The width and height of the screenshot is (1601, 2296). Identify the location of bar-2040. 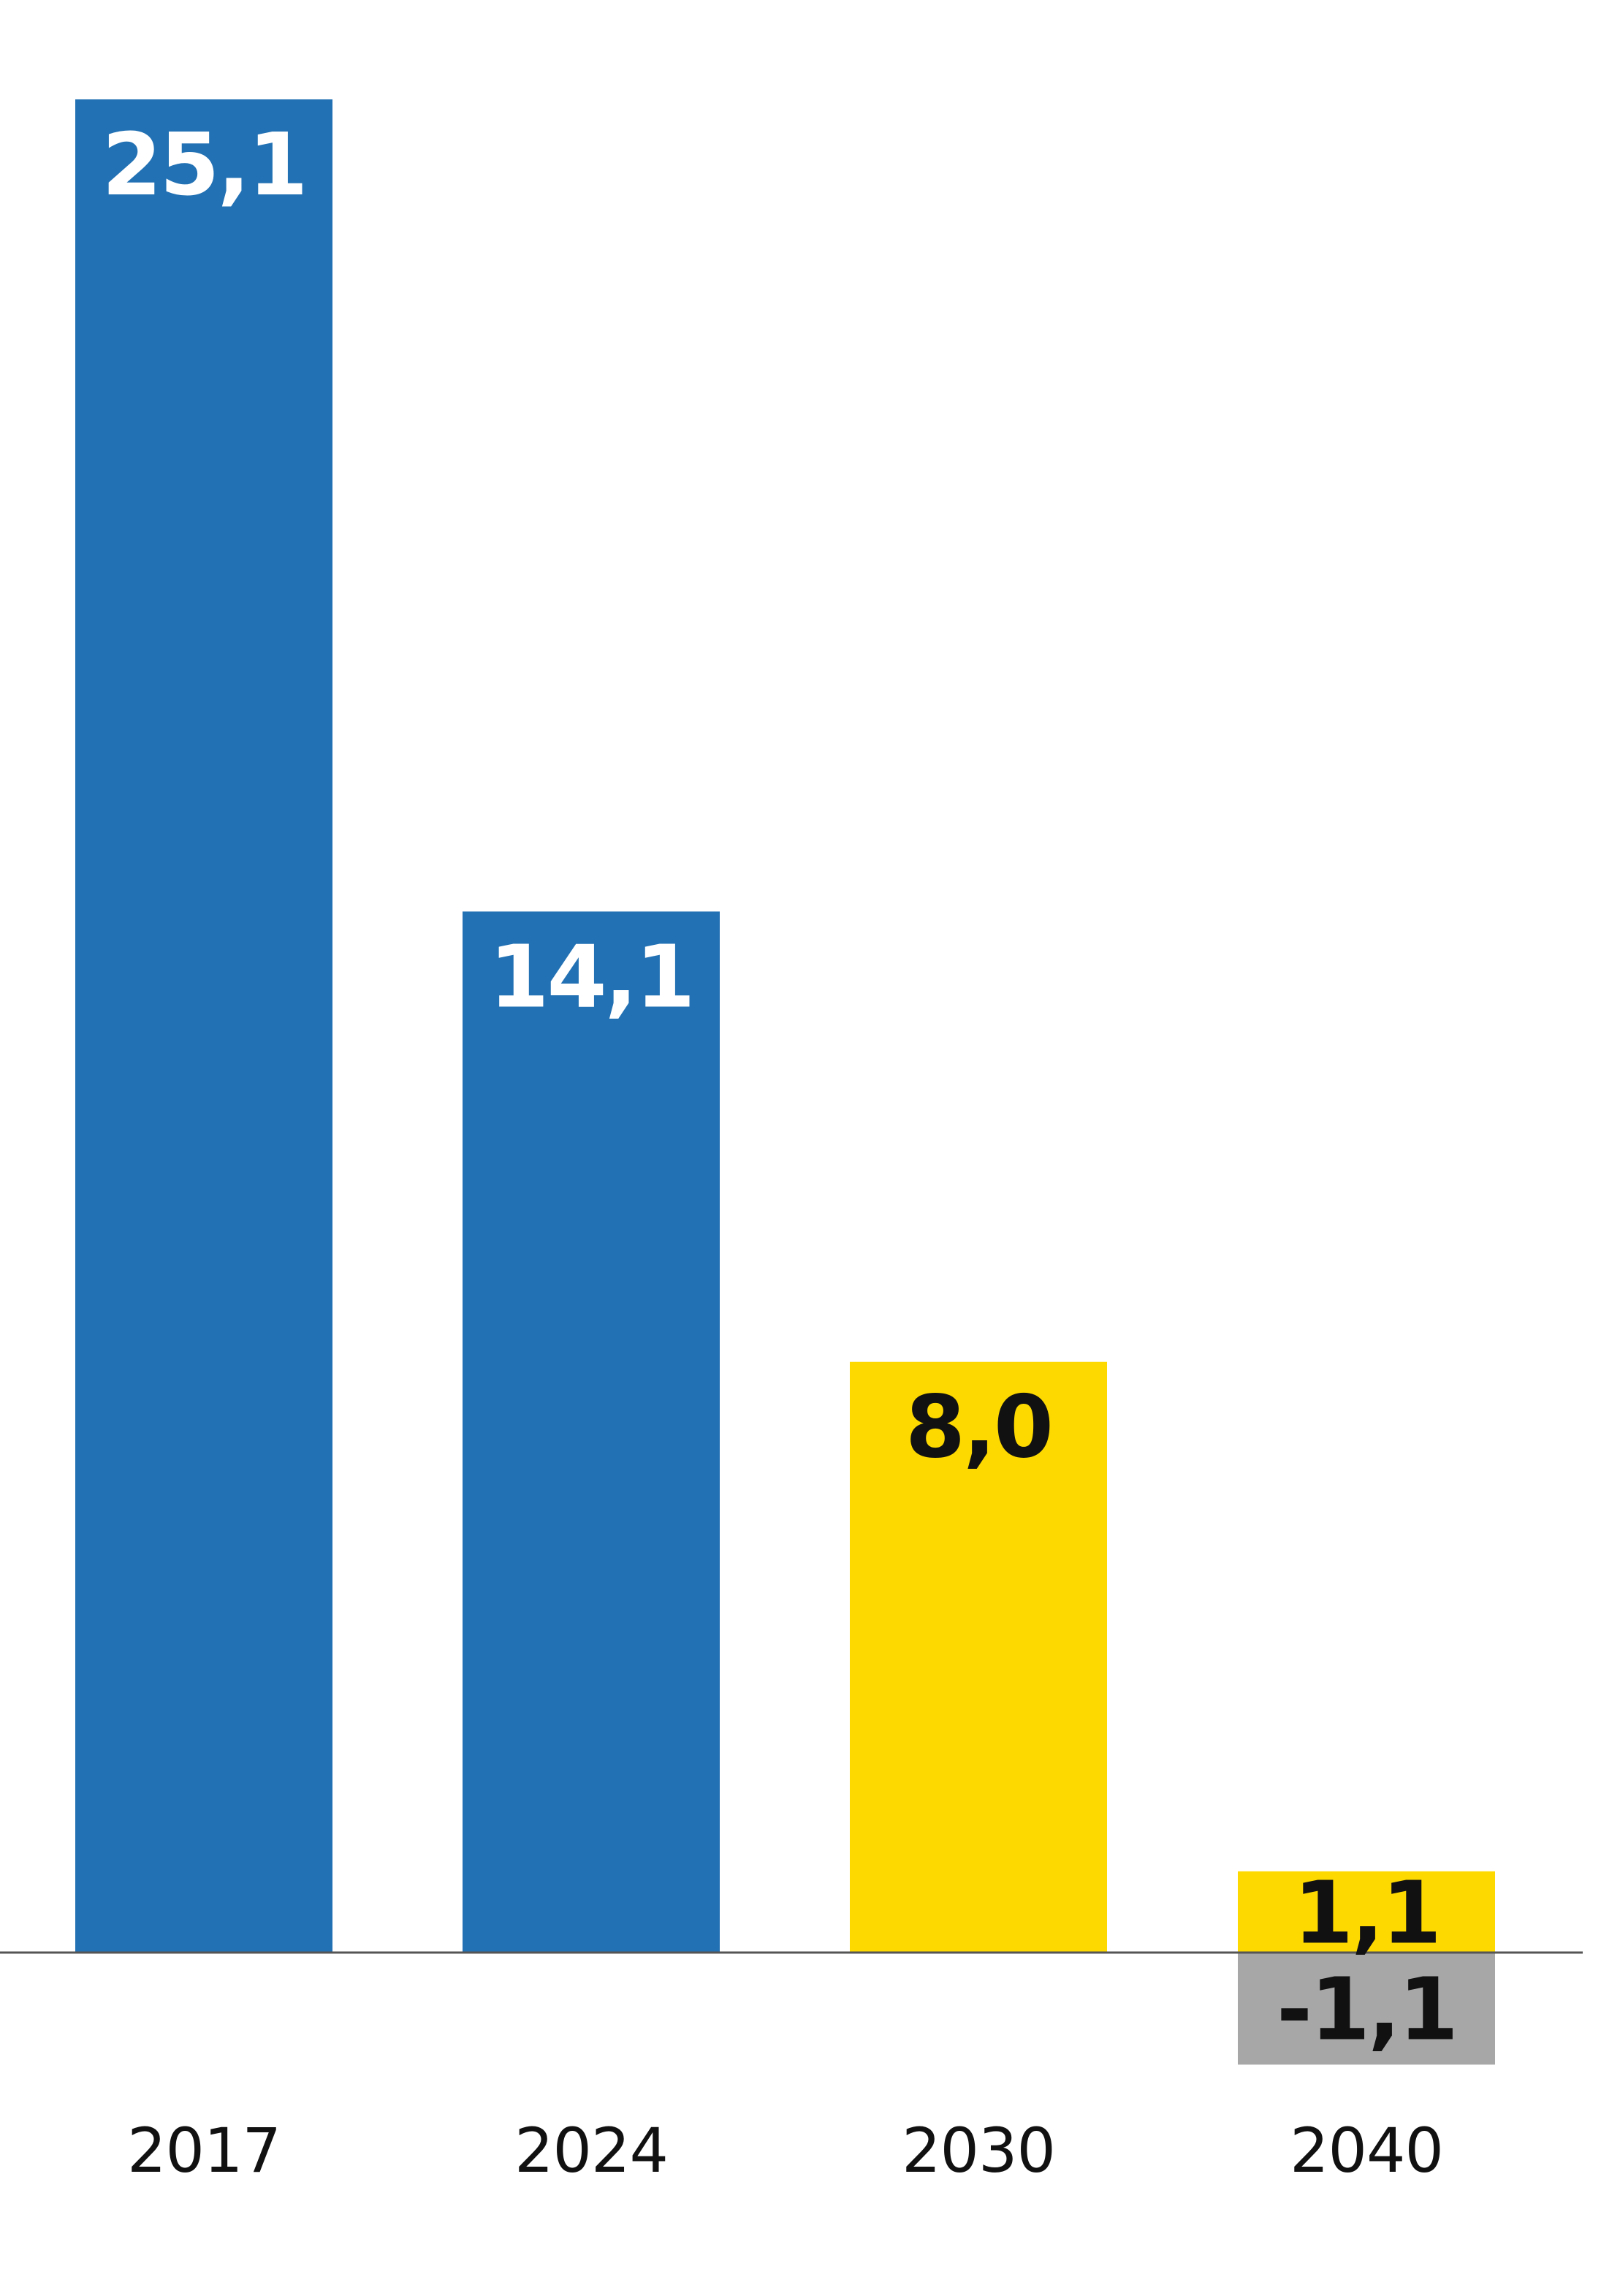
(1367, 1912).